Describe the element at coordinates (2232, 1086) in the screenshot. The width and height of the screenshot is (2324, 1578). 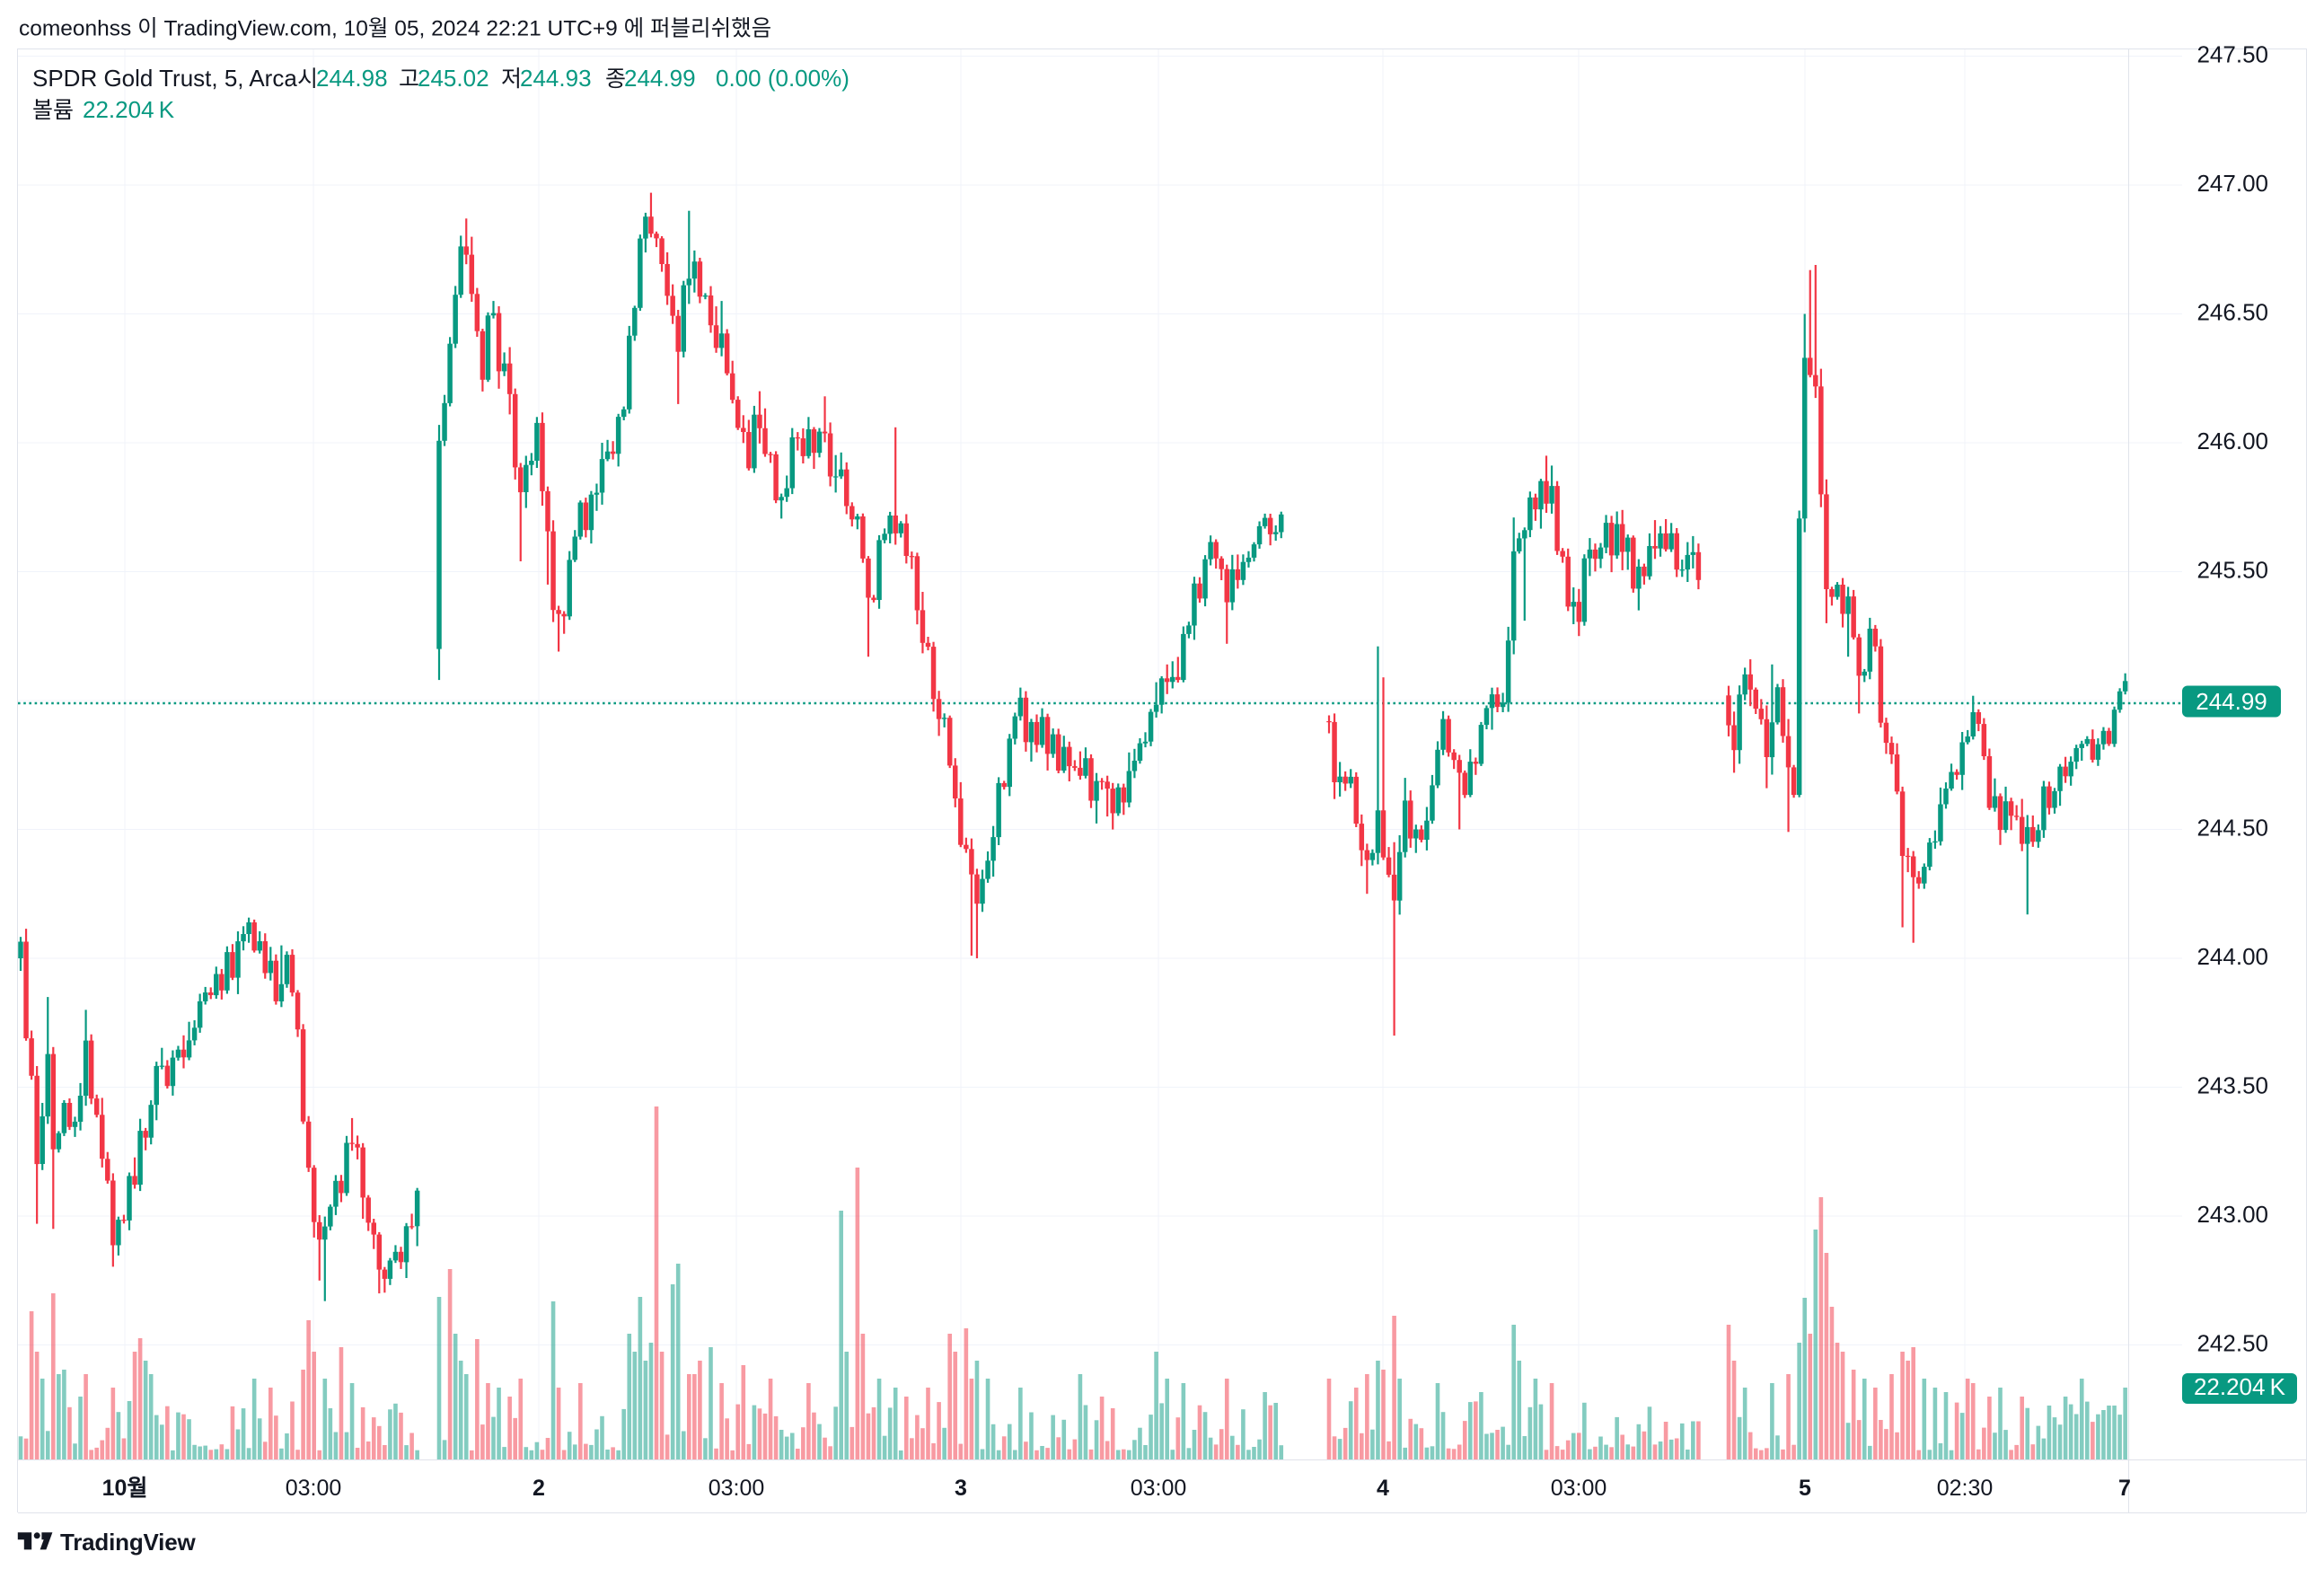
I see `svg-text: 243.50` at that location.